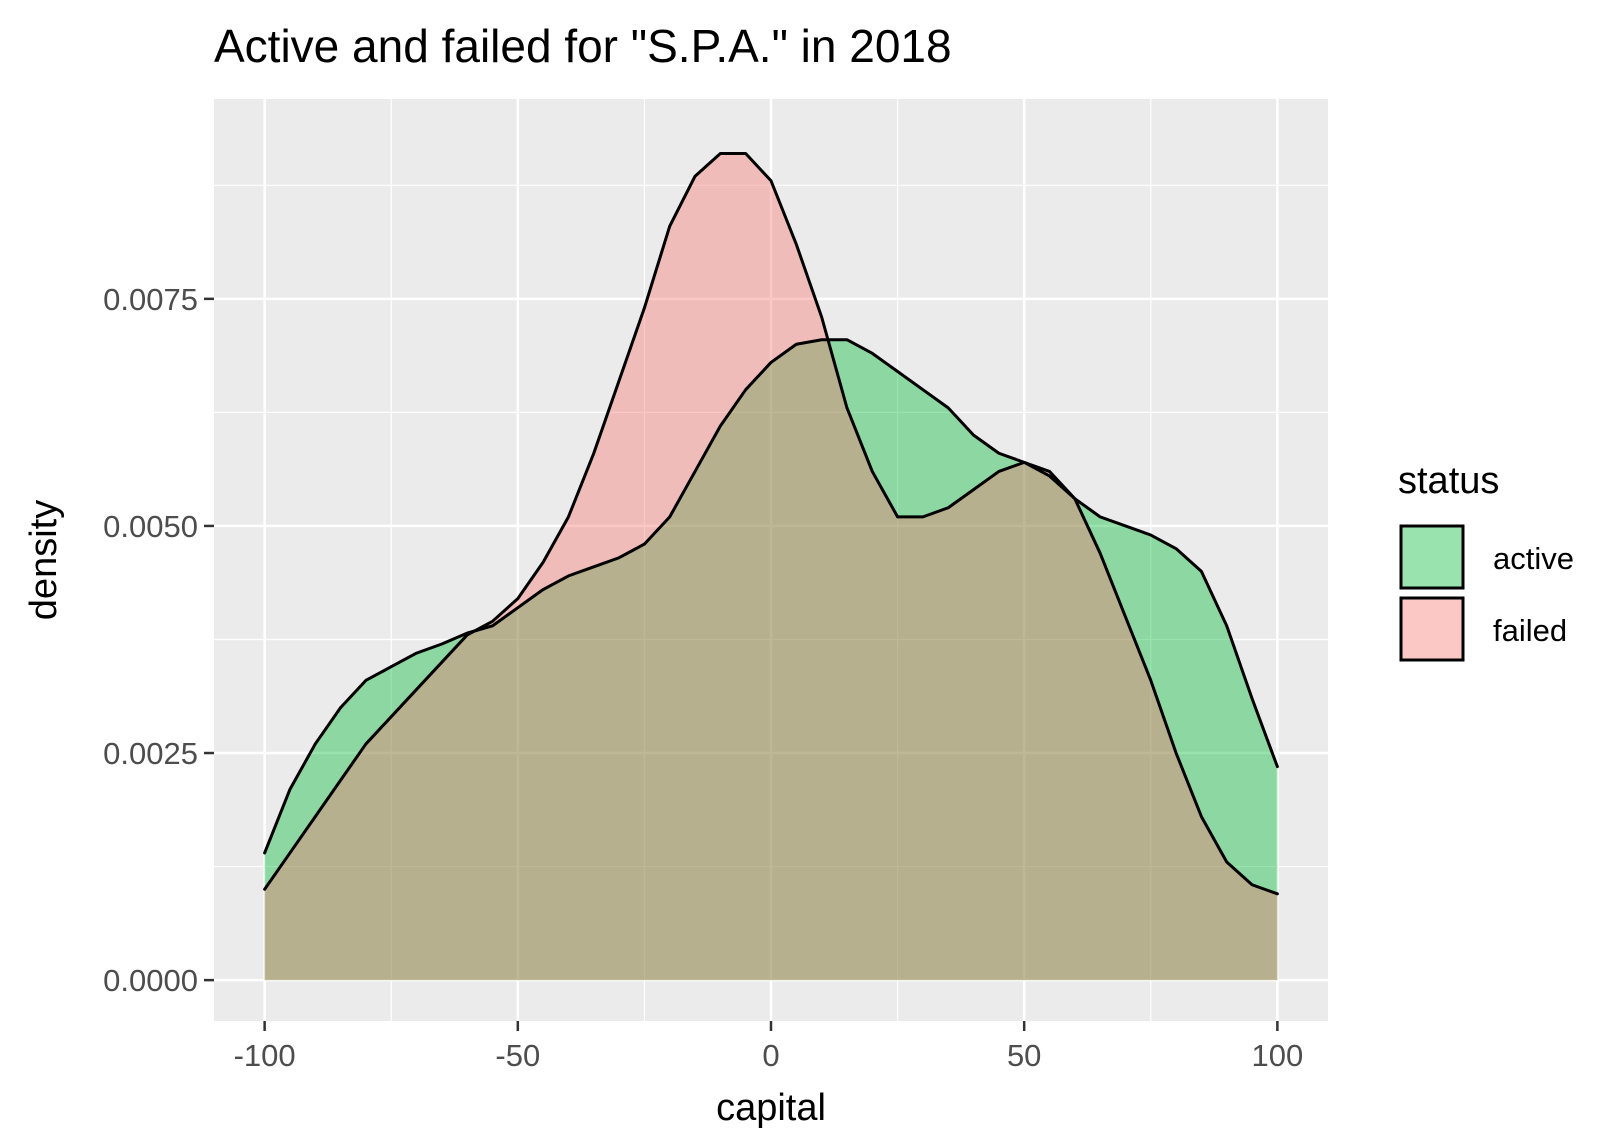 The height and width of the screenshot is (1140, 1612). Describe the element at coordinates (1486, 561) in the screenshot. I see `legend: status active failed` at that location.